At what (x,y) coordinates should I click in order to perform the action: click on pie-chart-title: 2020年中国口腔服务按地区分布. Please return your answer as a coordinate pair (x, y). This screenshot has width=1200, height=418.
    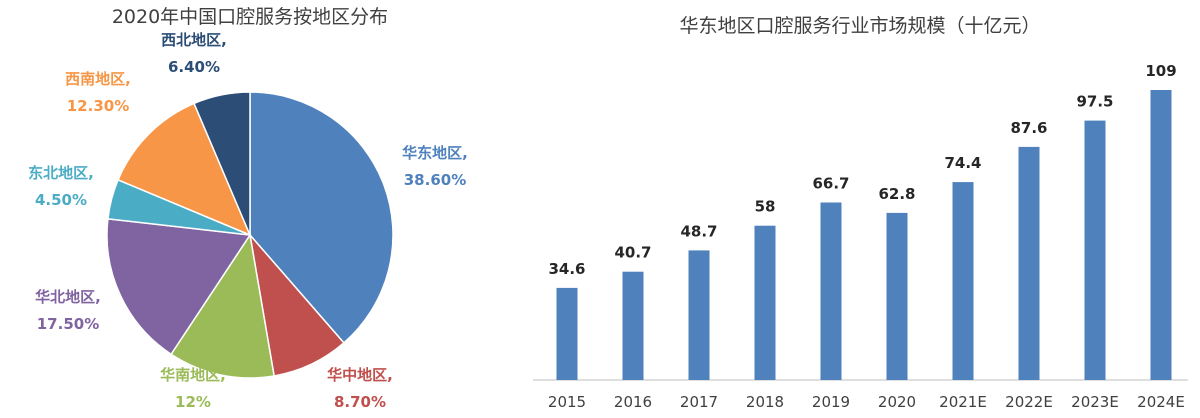
    Looking at the image, I should click on (250, 17).